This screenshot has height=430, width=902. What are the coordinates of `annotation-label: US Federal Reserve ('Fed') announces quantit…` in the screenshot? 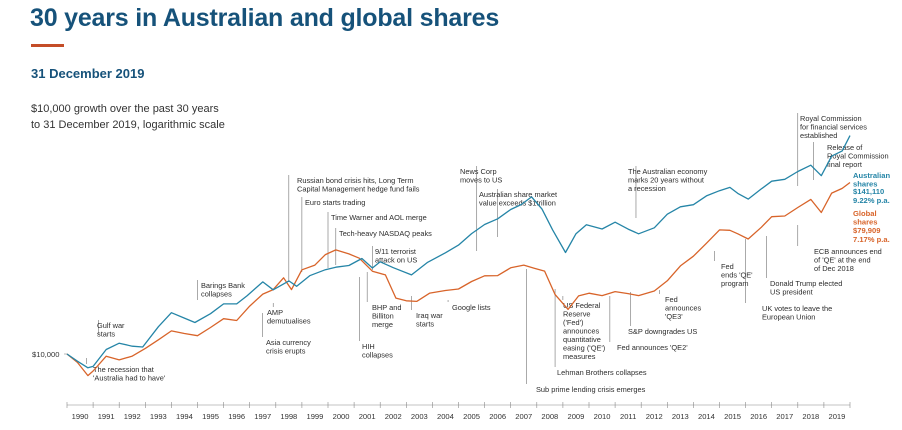 It's located at (584, 331).